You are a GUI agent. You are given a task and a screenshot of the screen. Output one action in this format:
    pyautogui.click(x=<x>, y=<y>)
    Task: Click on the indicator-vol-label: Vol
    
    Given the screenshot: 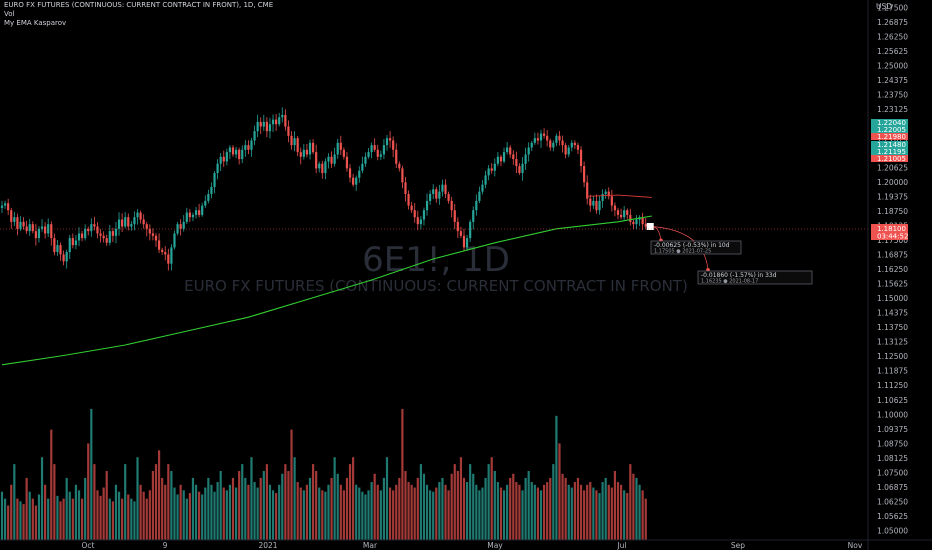 What is the action you would take?
    pyautogui.click(x=9, y=14)
    